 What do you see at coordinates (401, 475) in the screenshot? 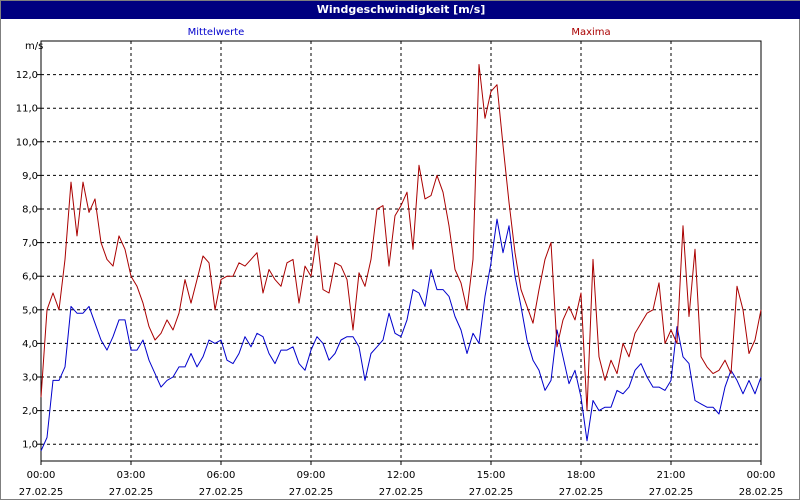
I see `x-tick-time-label: 12:00` at bounding box center [401, 475].